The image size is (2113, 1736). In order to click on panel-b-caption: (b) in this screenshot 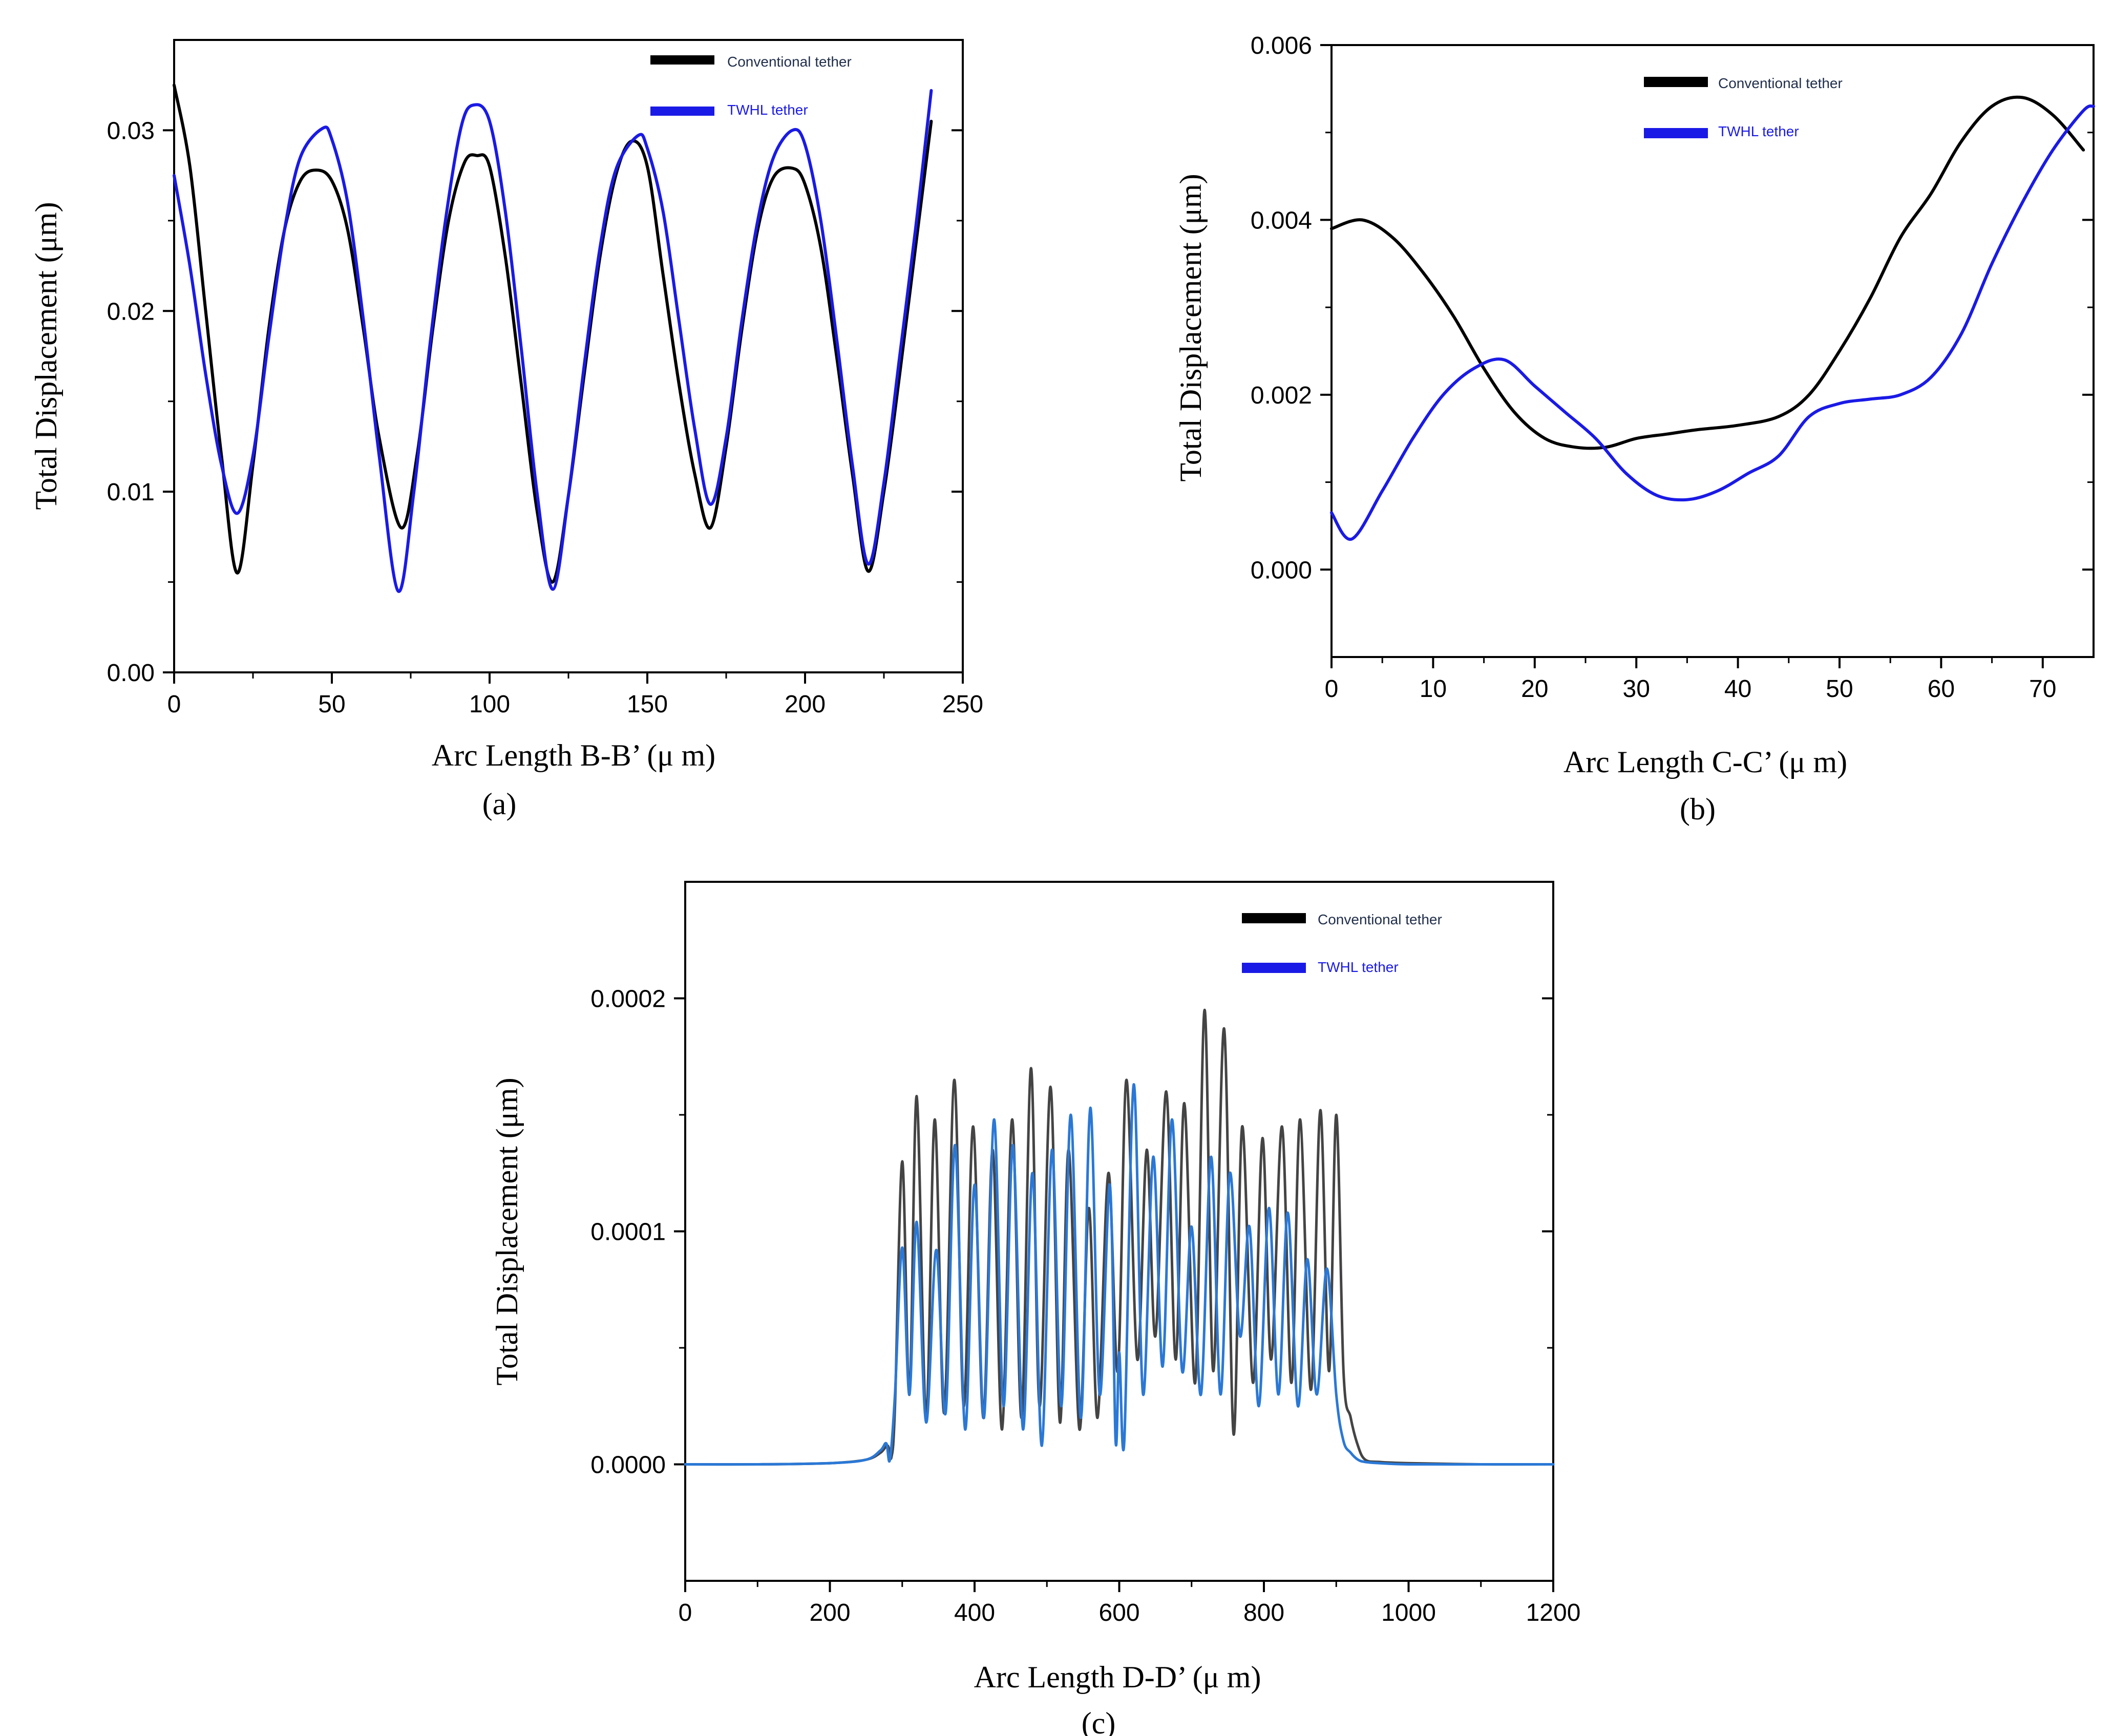, I will do `click(1698, 809)`.